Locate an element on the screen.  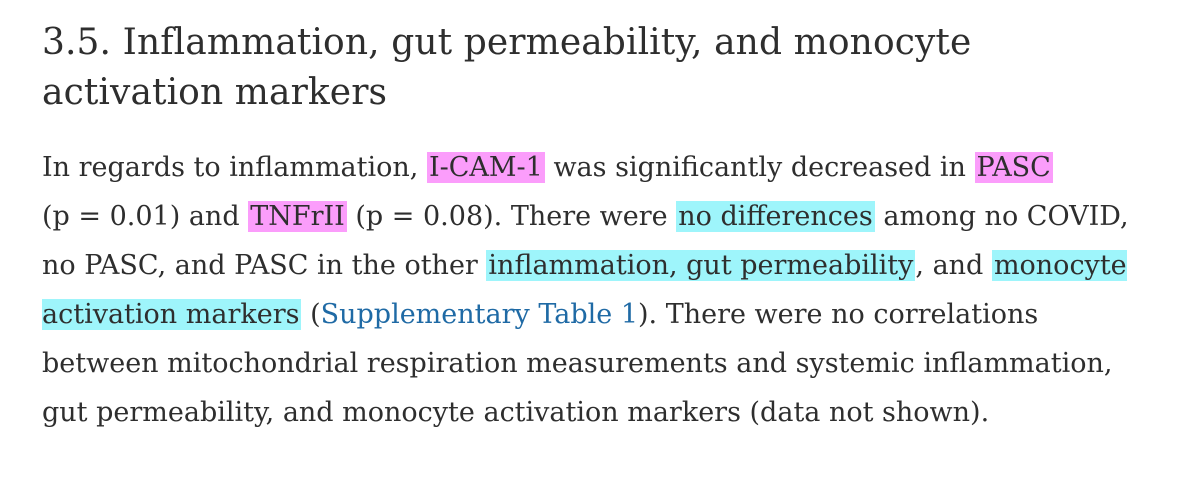
paragraph-text: , and is located at coordinates (953, 265).